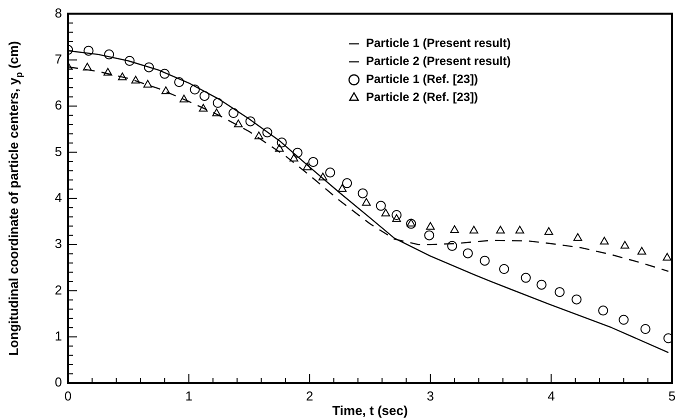  What do you see at coordinates (58, 382) in the screenshot?
I see `y-tick-label: 0` at bounding box center [58, 382].